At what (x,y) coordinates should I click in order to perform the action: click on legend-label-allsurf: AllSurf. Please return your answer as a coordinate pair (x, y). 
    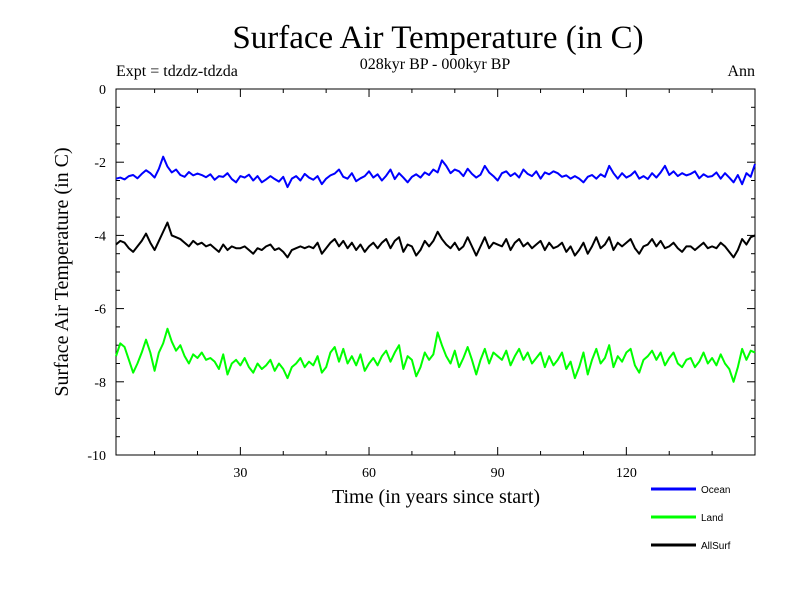
    Looking at the image, I should click on (716, 546).